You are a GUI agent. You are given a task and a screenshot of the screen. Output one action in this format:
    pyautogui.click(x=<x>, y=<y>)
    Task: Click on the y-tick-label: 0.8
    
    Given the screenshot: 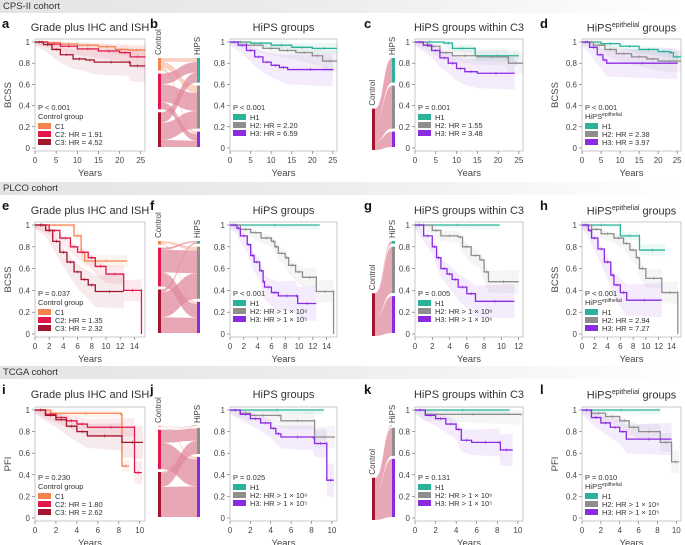 What is the action you would take?
    pyautogui.click(x=572, y=63)
    